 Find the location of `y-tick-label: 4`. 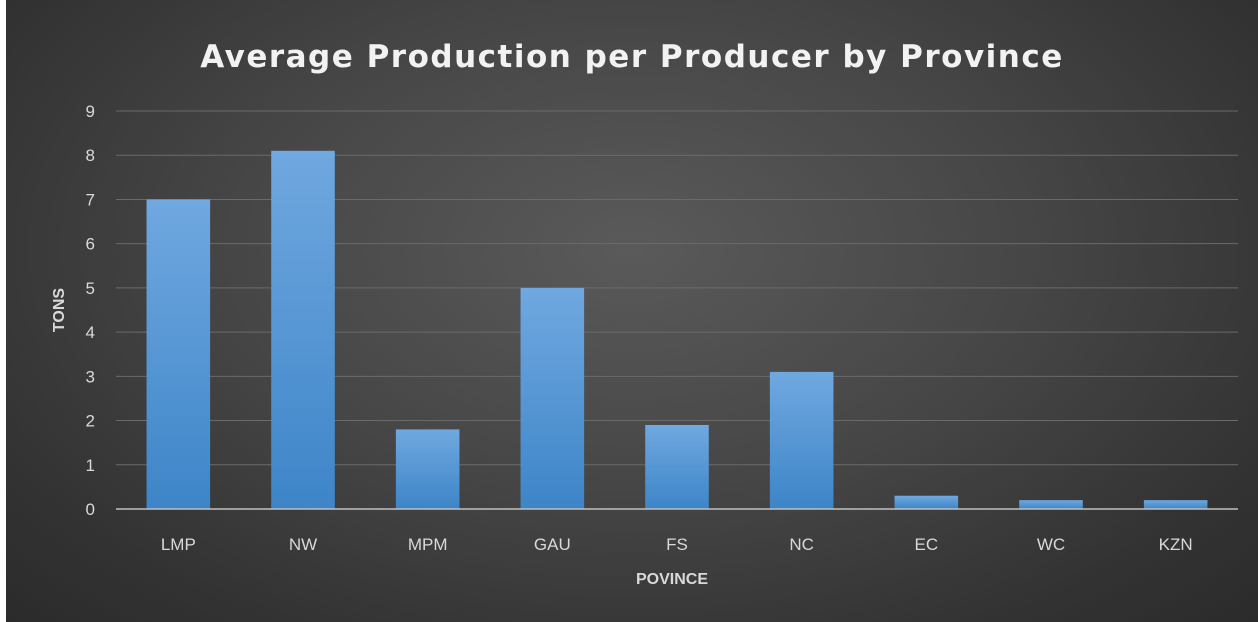

y-tick-label: 4 is located at coordinates (90, 332).